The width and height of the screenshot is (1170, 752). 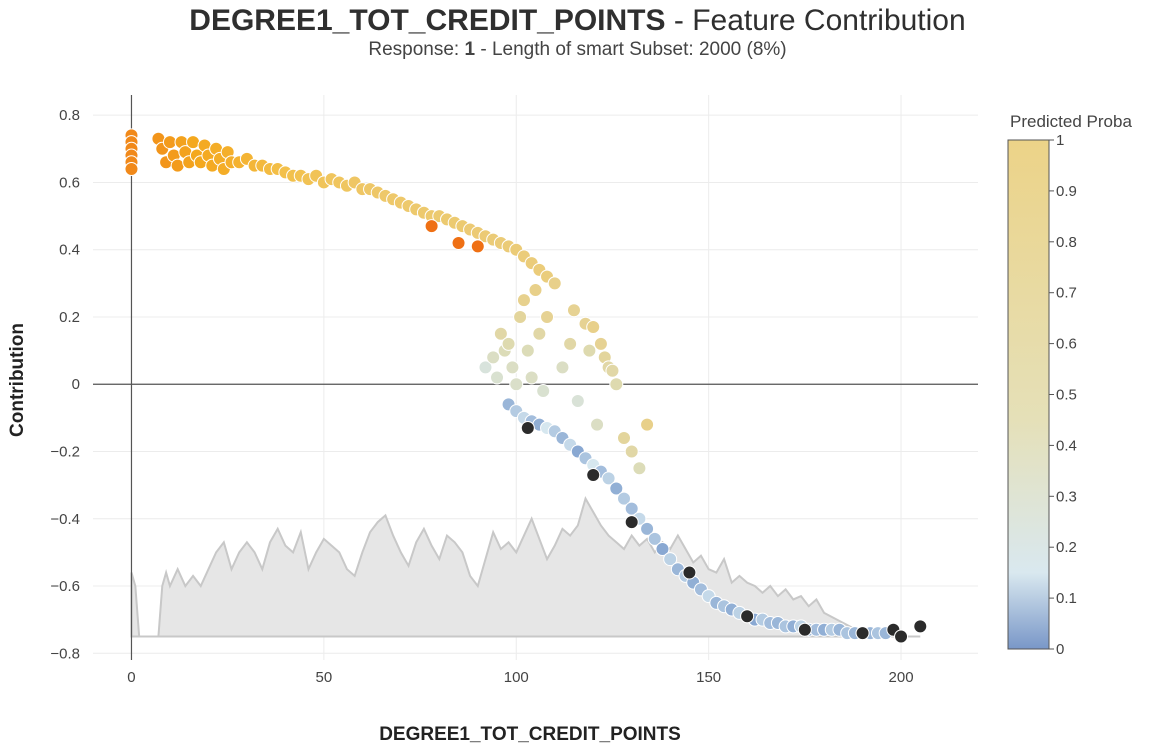 What do you see at coordinates (65, 451) in the screenshot?
I see `y-tick-label: −0.2` at bounding box center [65, 451].